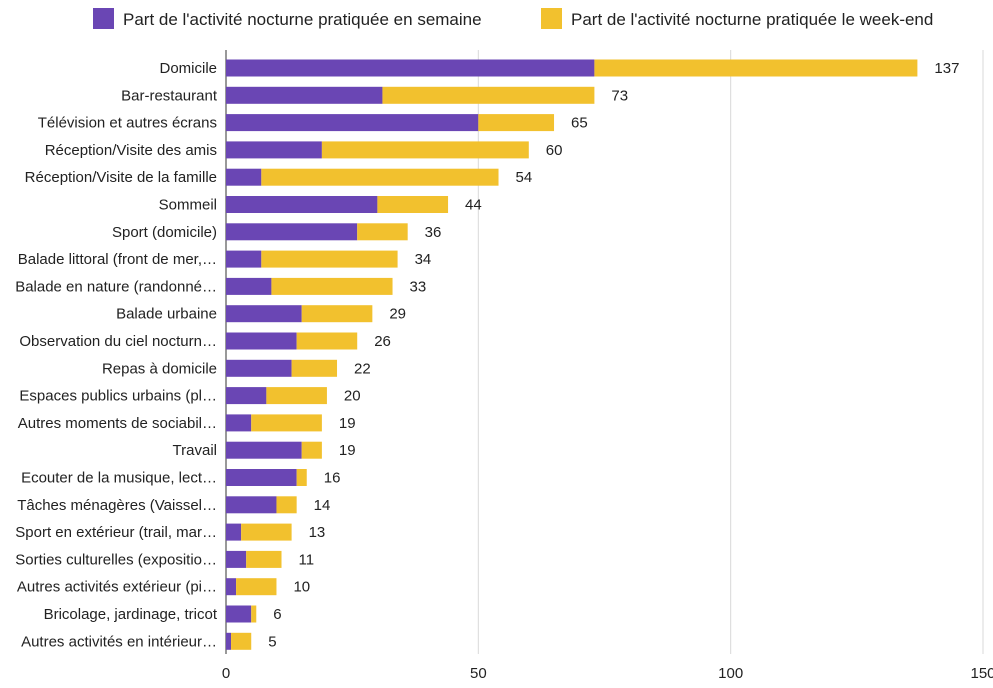  I want to click on legend-swatch-weekend, so click(551, 18).